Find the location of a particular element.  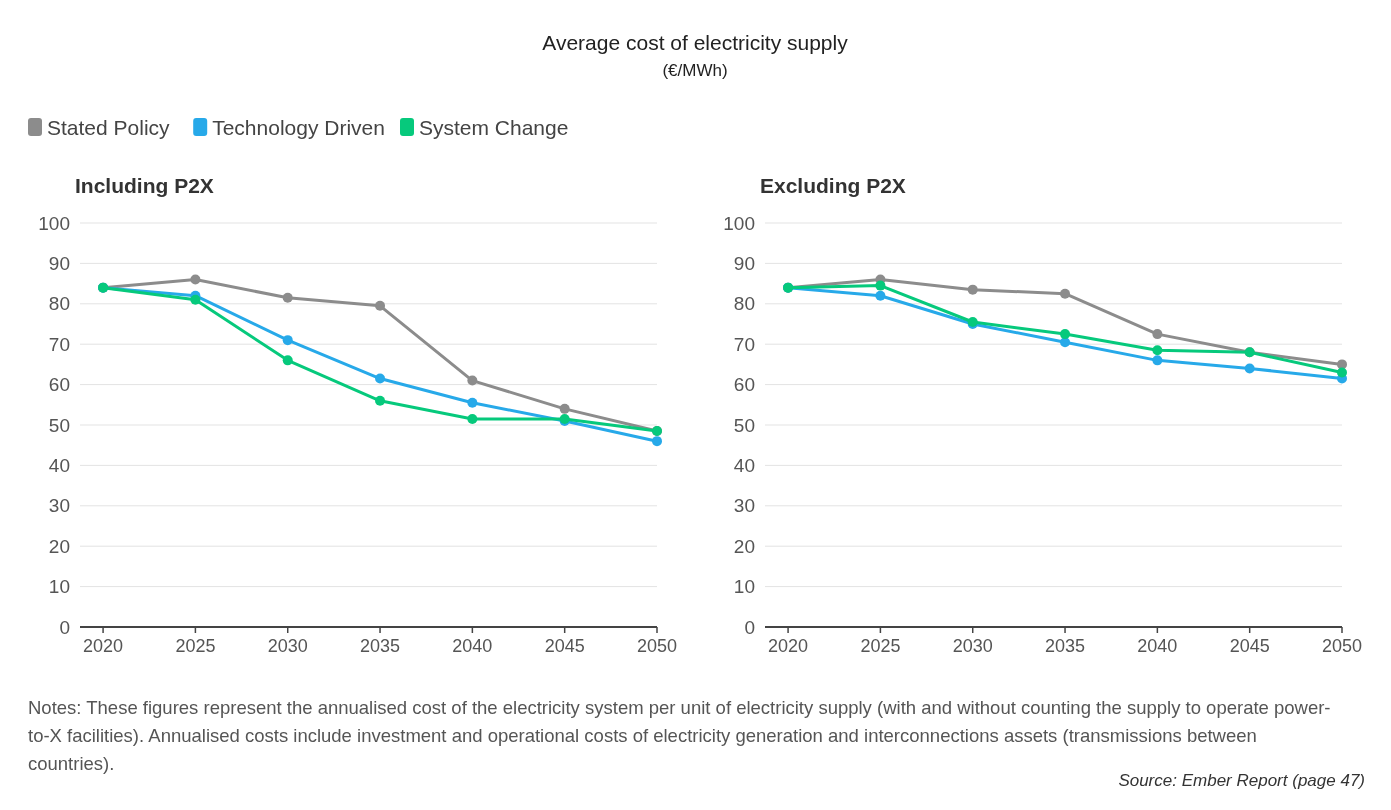

source-note: Source: Ember Report (page 47) is located at coordinates (1241, 780).